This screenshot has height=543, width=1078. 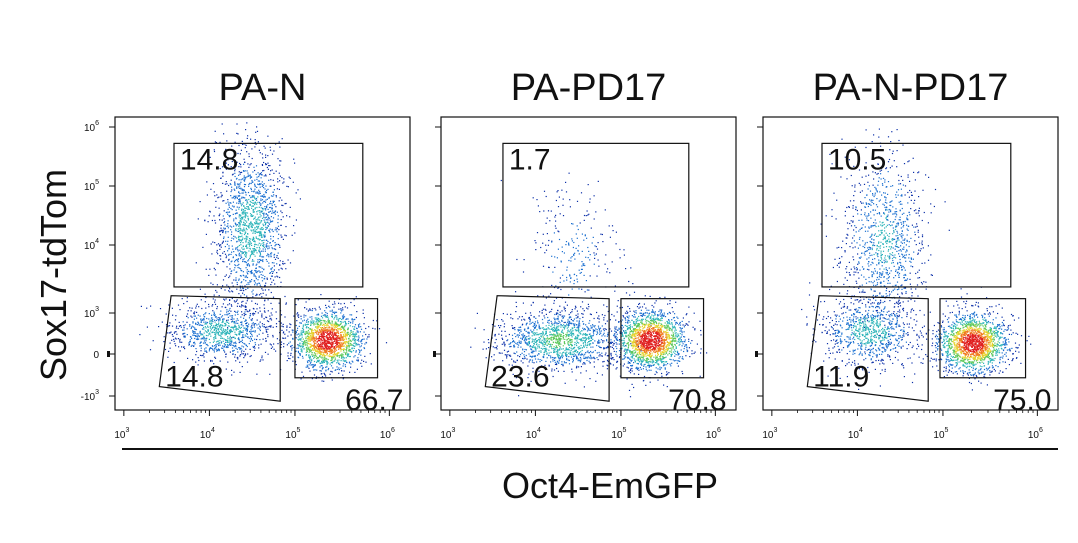 I want to click on gate-upper, so click(x=268, y=215).